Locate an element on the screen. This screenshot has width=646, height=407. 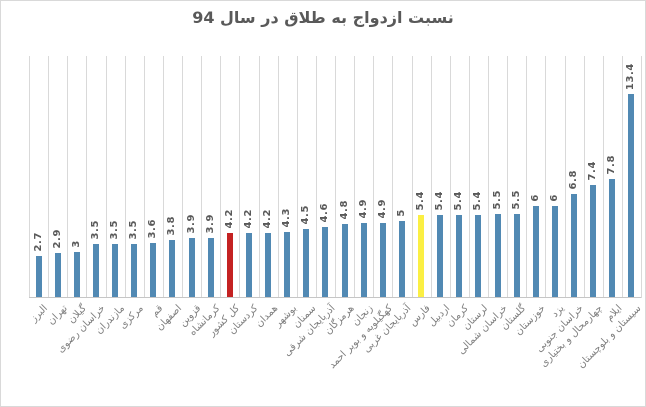
bar-value-label: 2.9 is located at coordinates (57, 239).